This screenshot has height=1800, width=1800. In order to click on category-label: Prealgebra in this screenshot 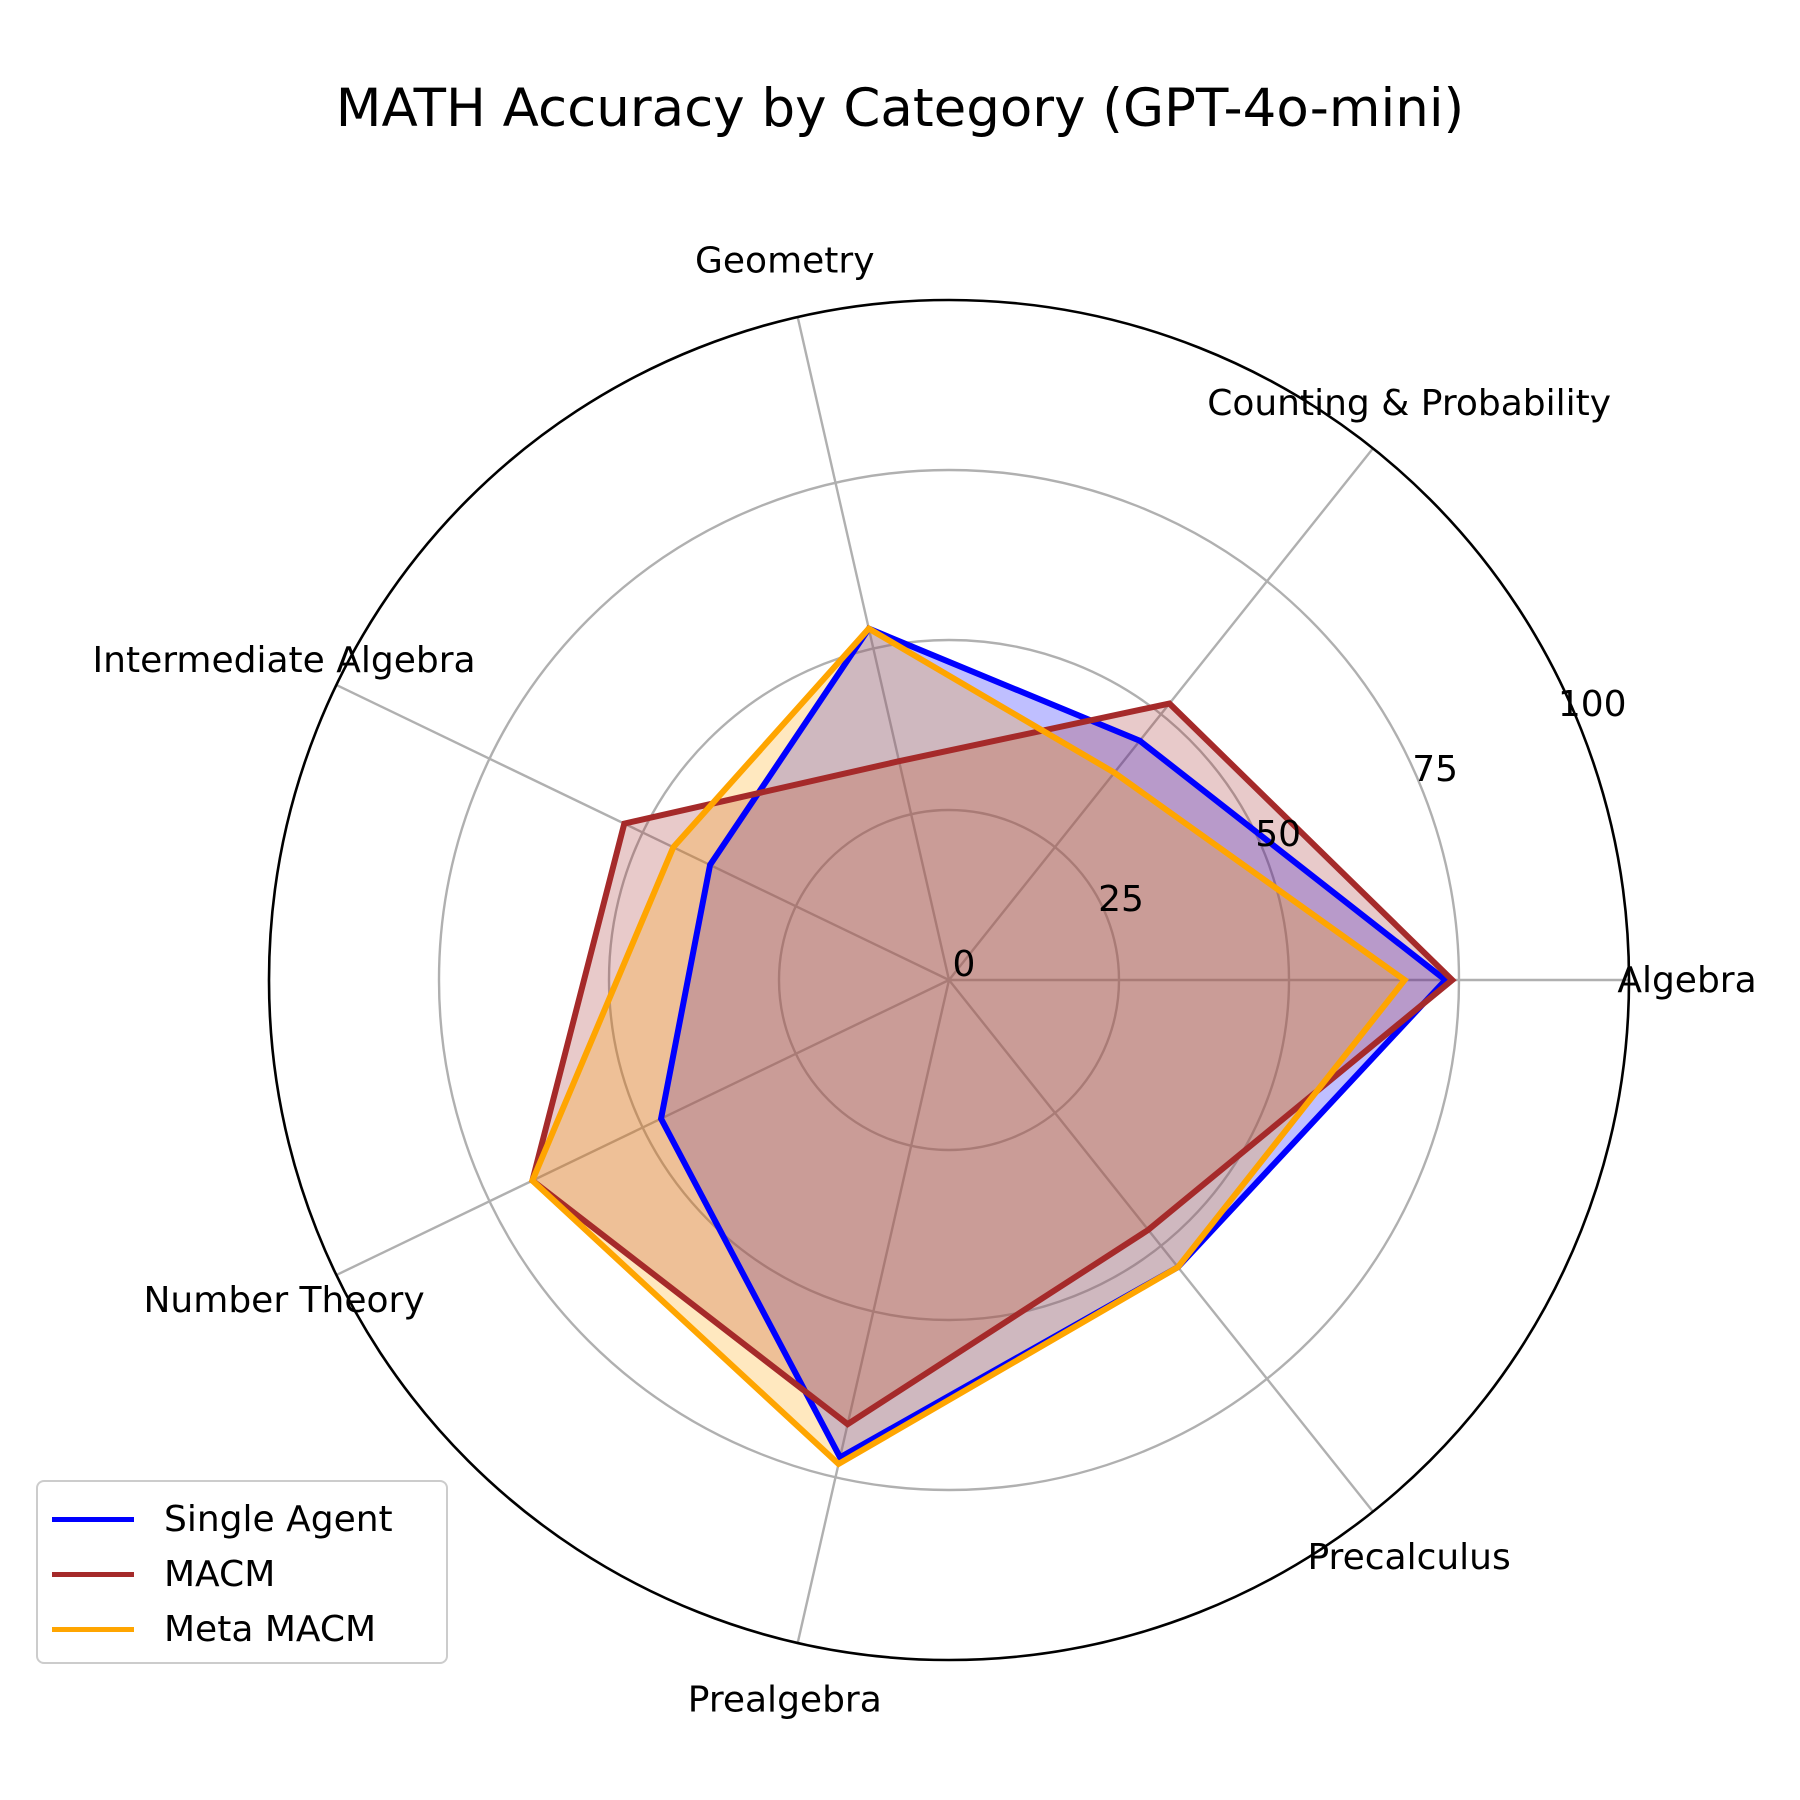, I will do `click(785, 1699)`.